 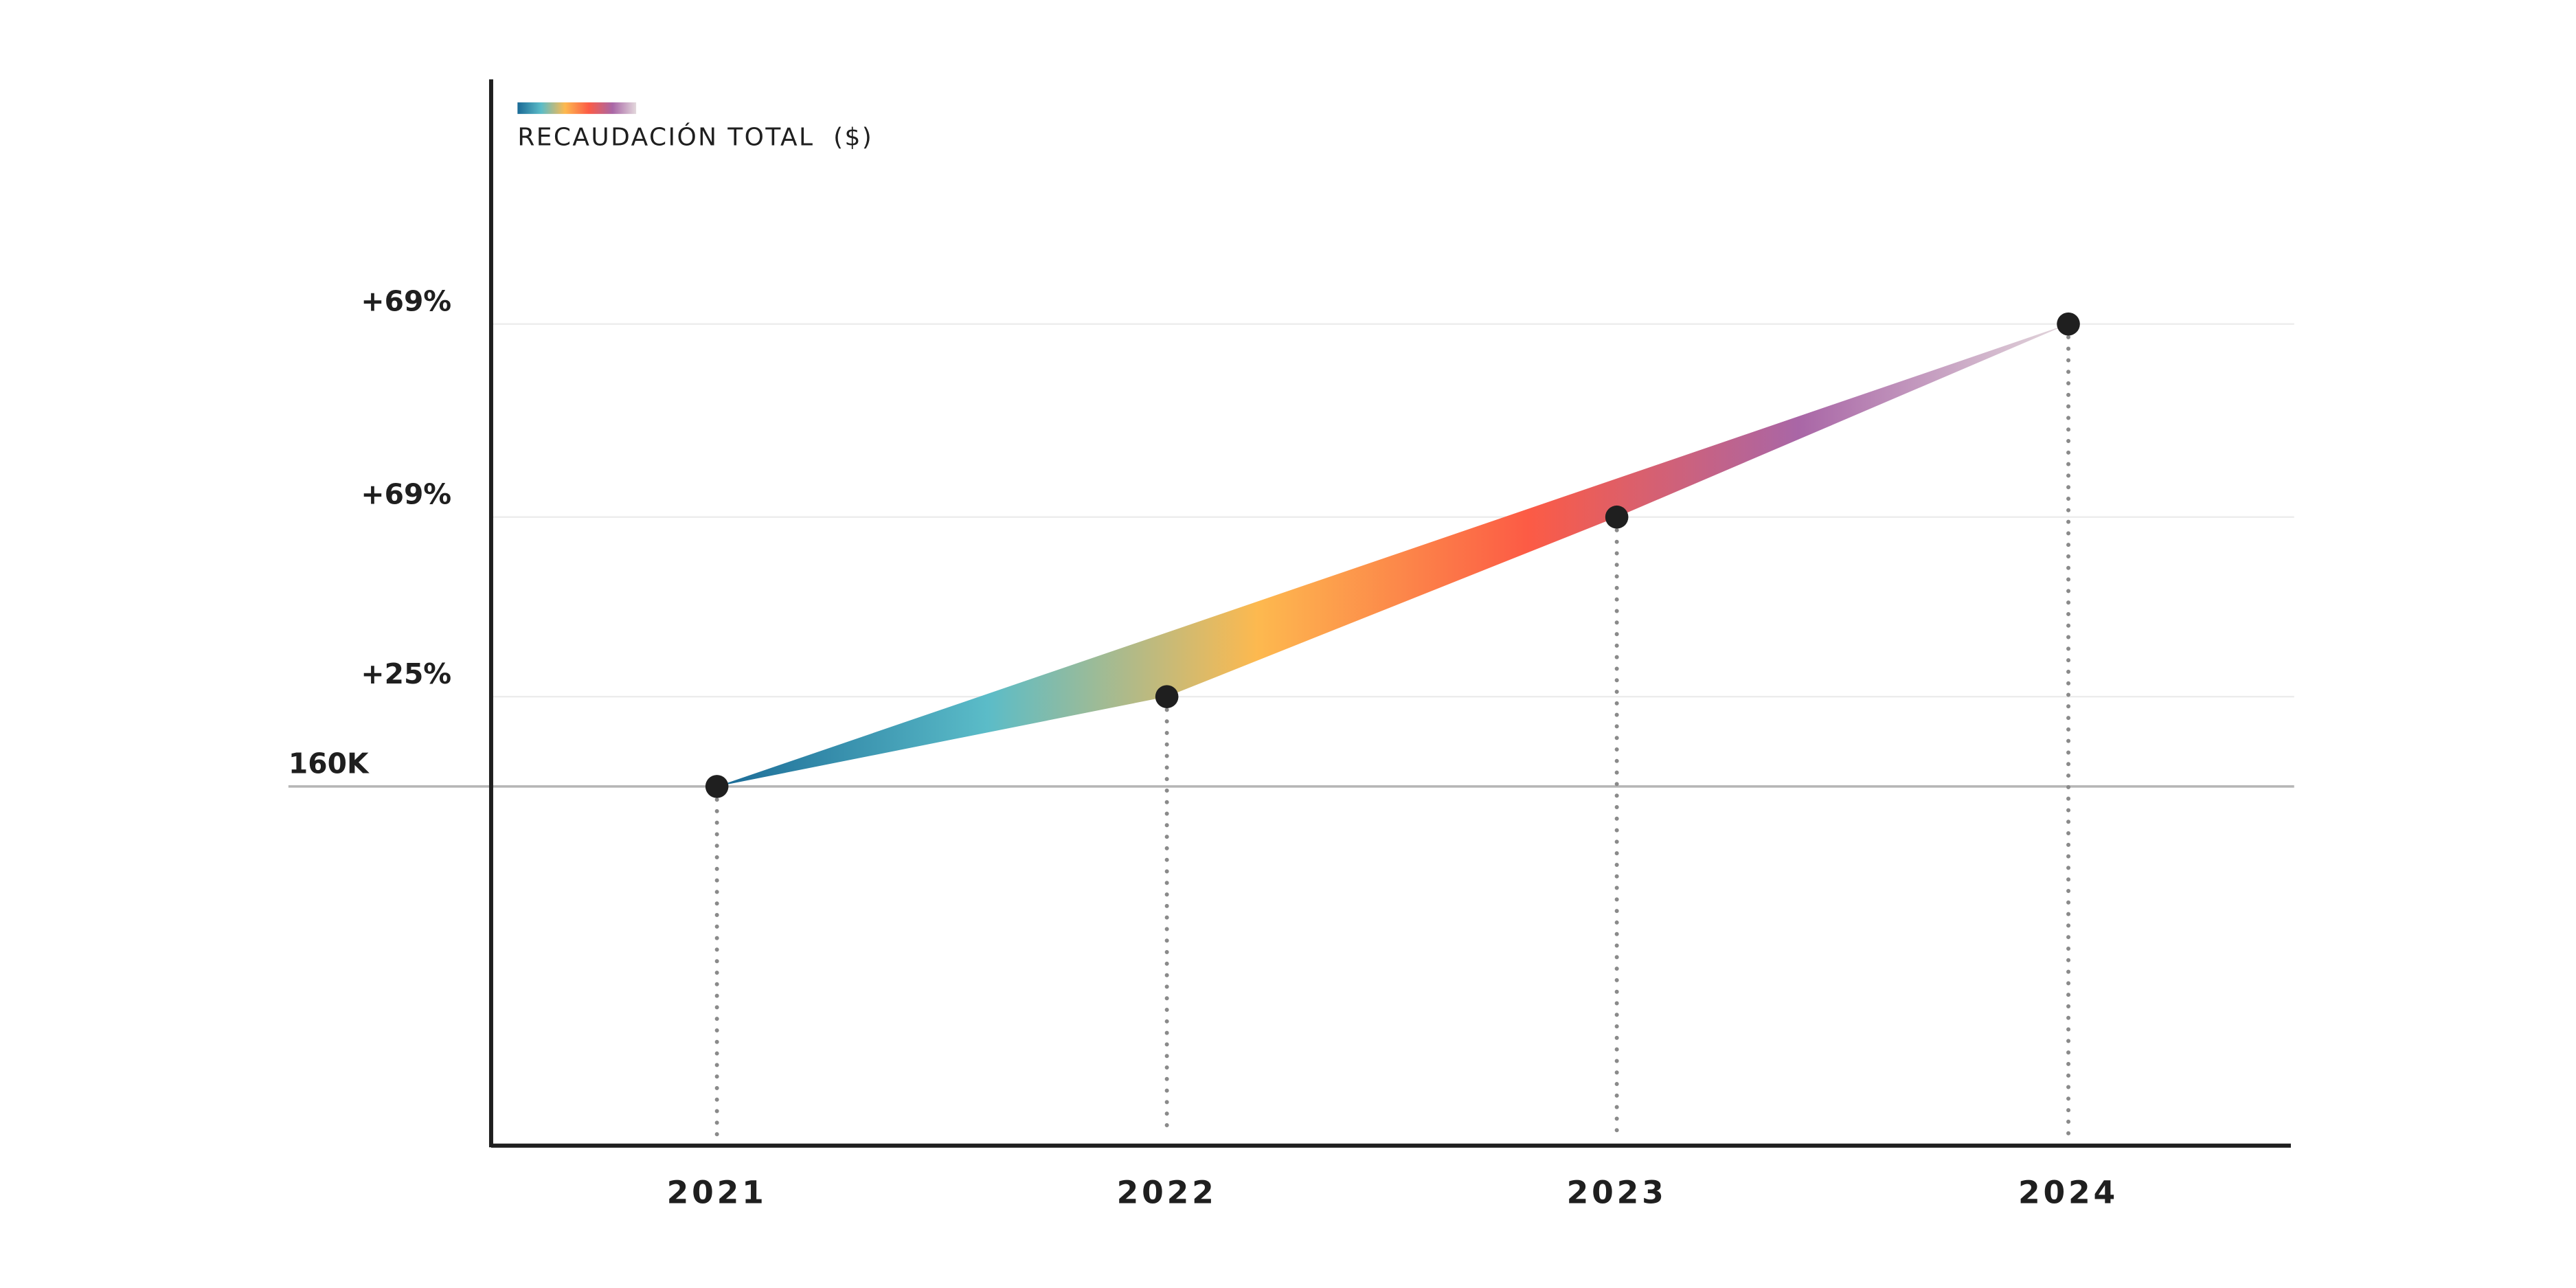 I want to click on x-tick-label: 2023, so click(x=1617, y=1193).